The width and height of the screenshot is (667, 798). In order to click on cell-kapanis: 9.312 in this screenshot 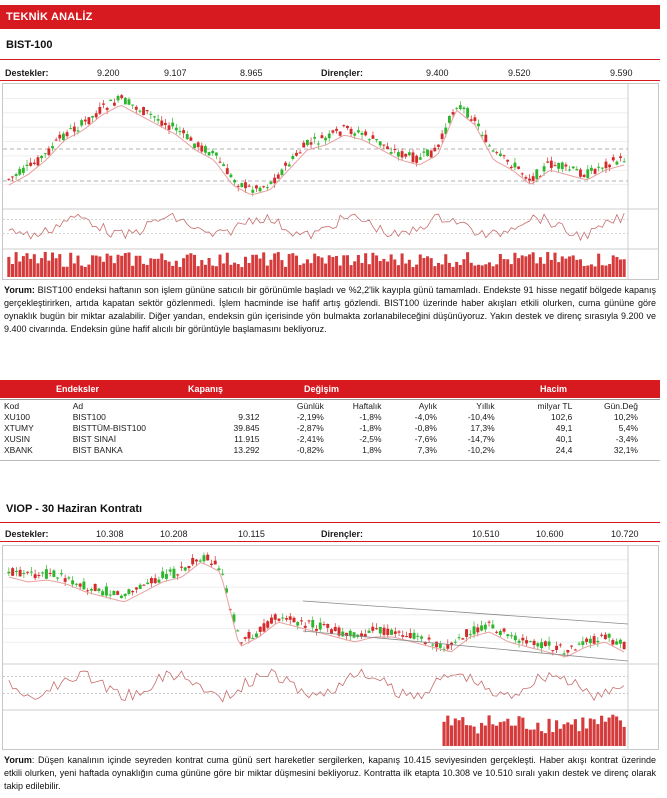, I will do `click(249, 416)`.